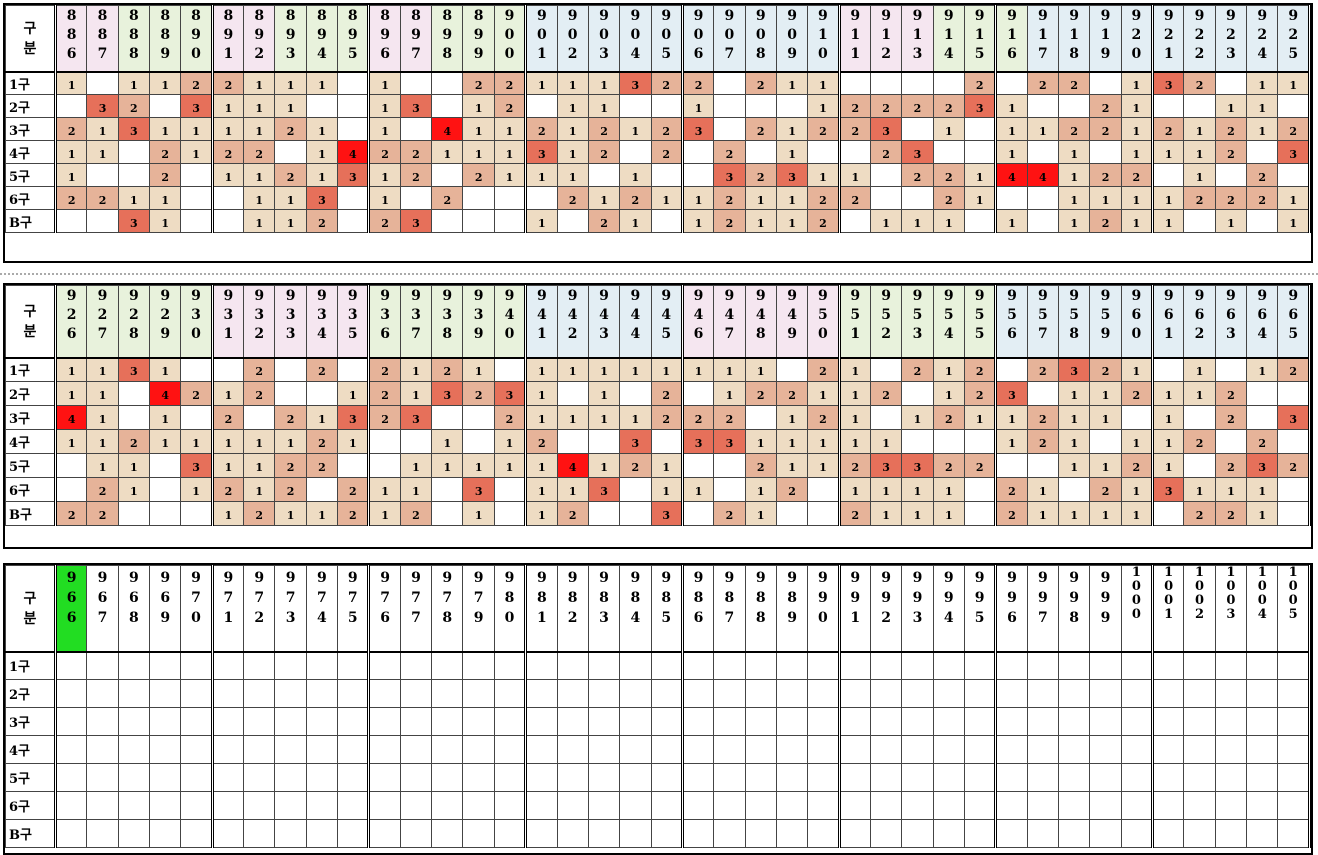 This screenshot has width=1318, height=855. What do you see at coordinates (1074, 315) in the screenshot?
I see `column-digit: 5` at bounding box center [1074, 315].